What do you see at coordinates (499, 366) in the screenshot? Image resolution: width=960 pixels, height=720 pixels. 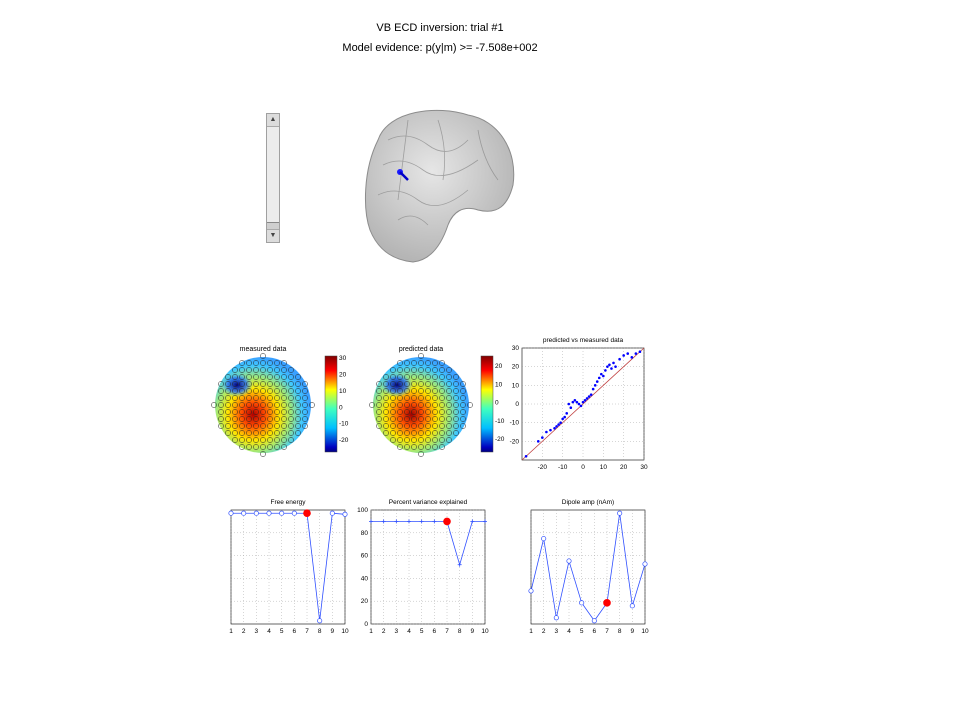 I see `colorbar-tick-label: 20` at bounding box center [499, 366].